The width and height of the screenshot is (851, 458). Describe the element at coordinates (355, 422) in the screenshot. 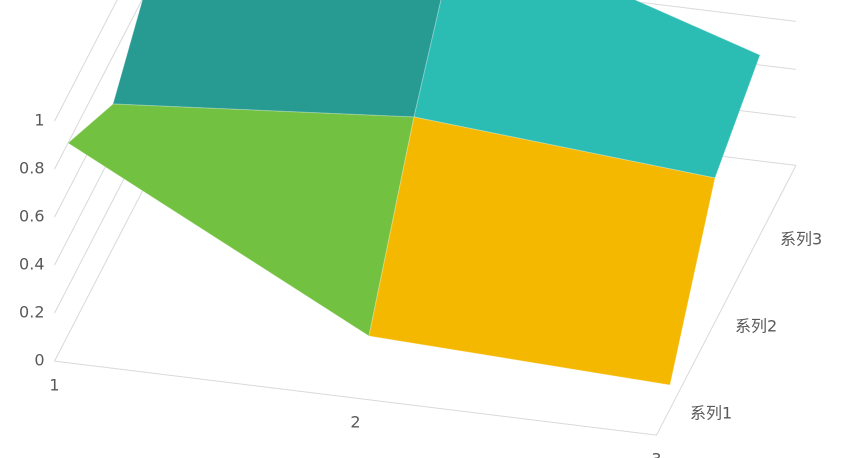

I see `x-tick-label: 2` at that location.